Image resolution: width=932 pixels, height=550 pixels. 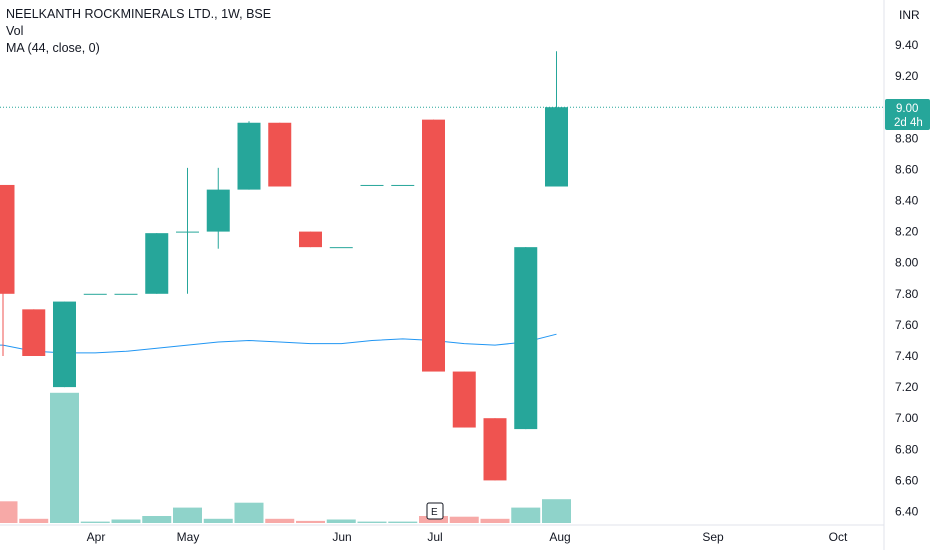 I want to click on y-tick-label: 6.60, so click(x=907, y=480).